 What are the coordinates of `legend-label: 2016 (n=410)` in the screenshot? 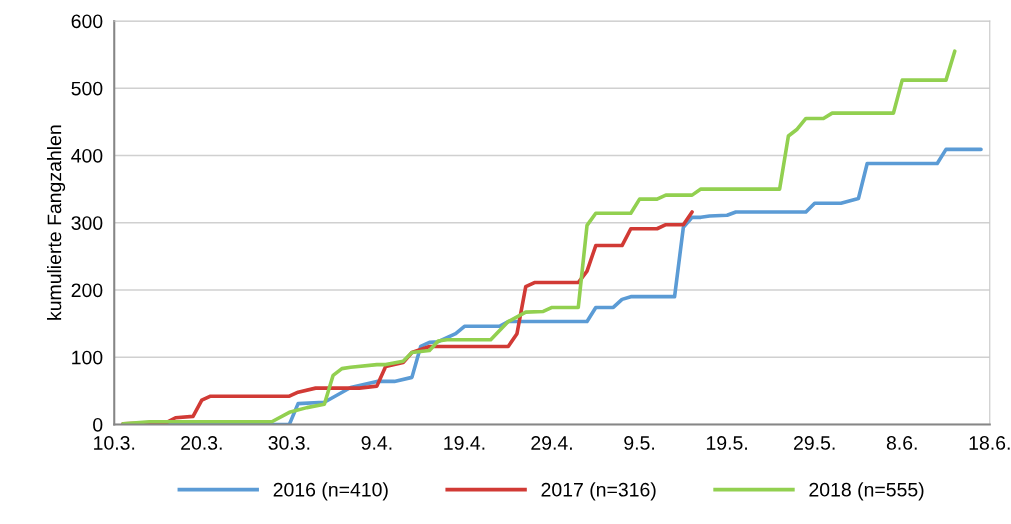 It's located at (330, 491).